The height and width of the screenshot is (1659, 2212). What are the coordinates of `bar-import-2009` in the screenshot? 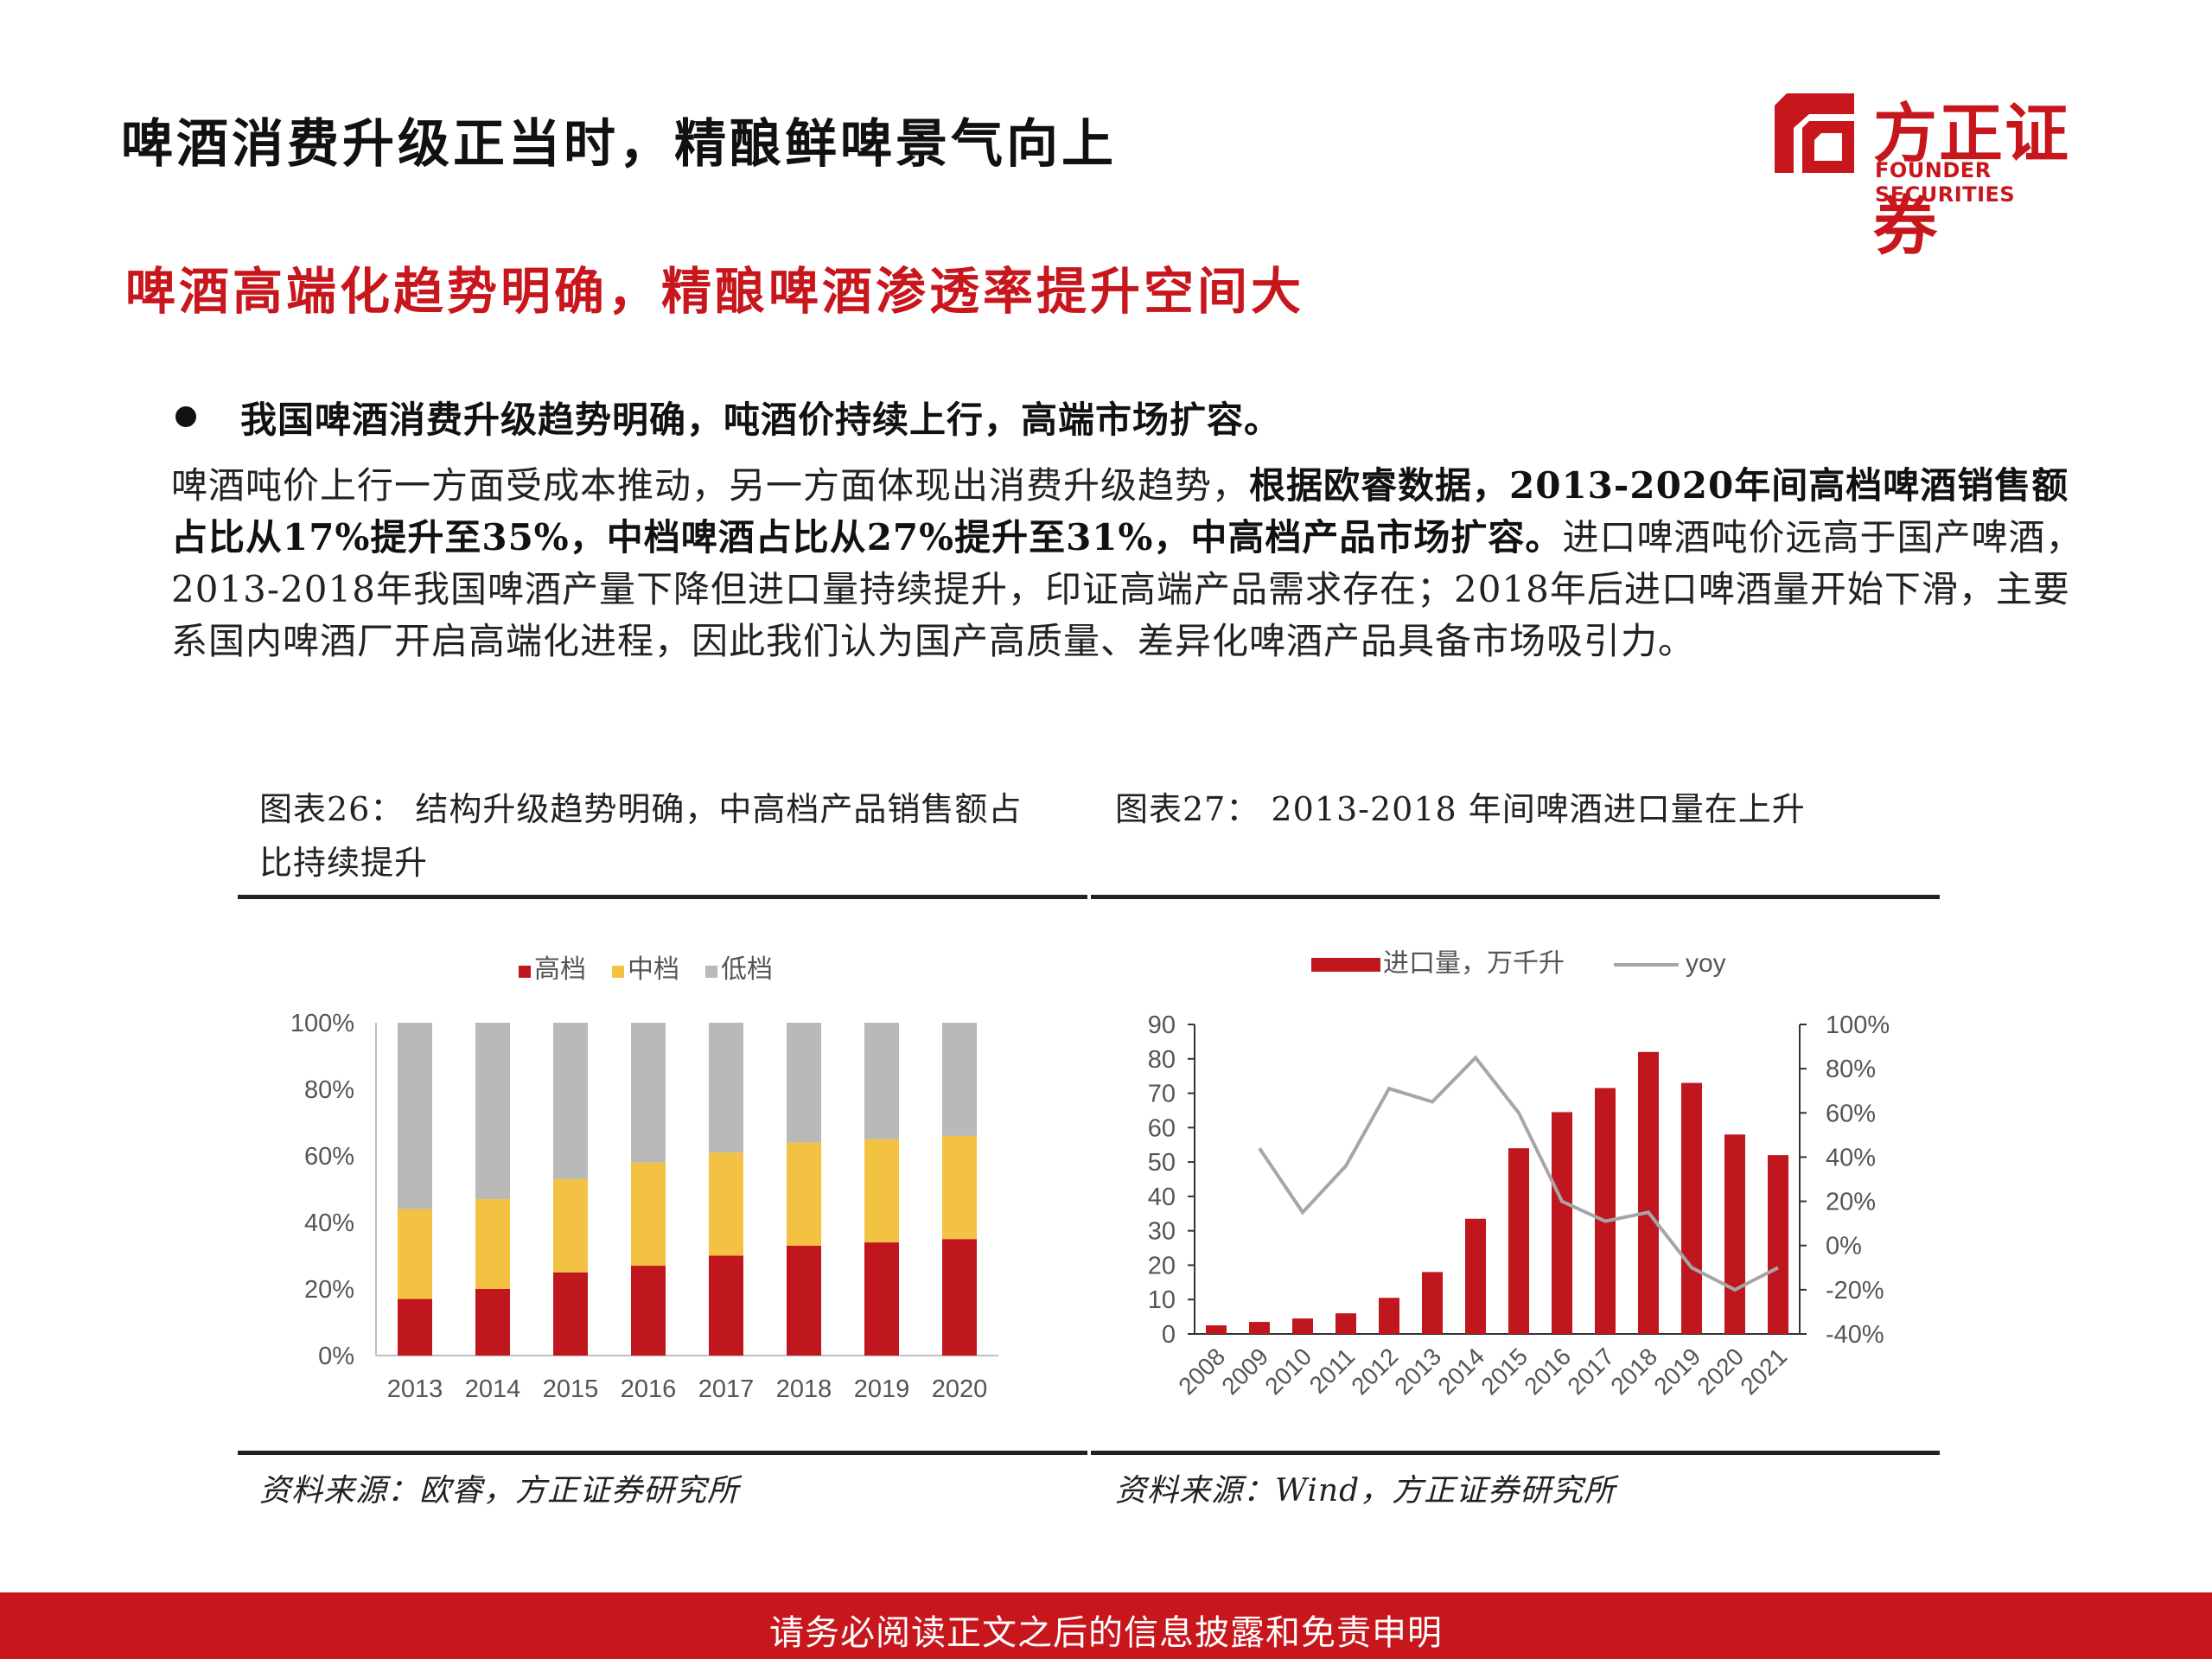 It's located at (1260, 1328).